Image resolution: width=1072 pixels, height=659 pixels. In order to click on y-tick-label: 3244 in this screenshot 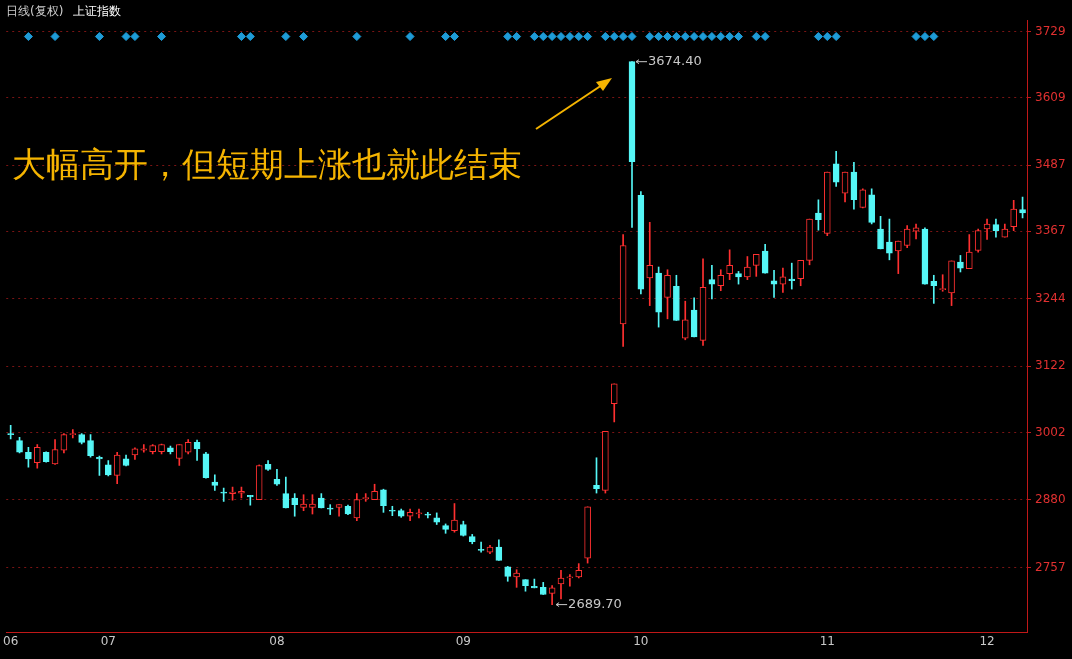, I will do `click(1050, 298)`.